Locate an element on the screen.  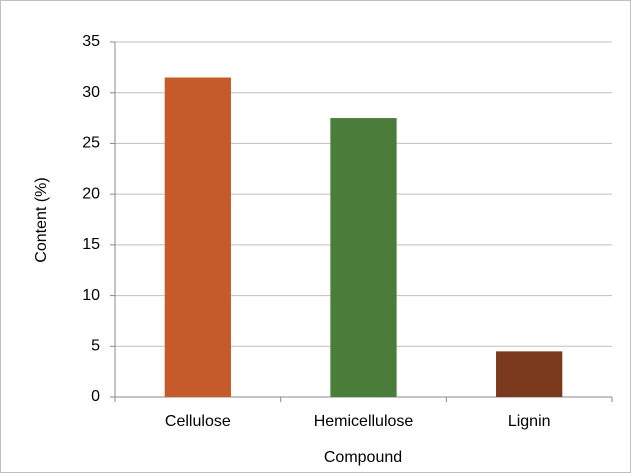
x-tick-label: Hemicellulose is located at coordinates (364, 421).